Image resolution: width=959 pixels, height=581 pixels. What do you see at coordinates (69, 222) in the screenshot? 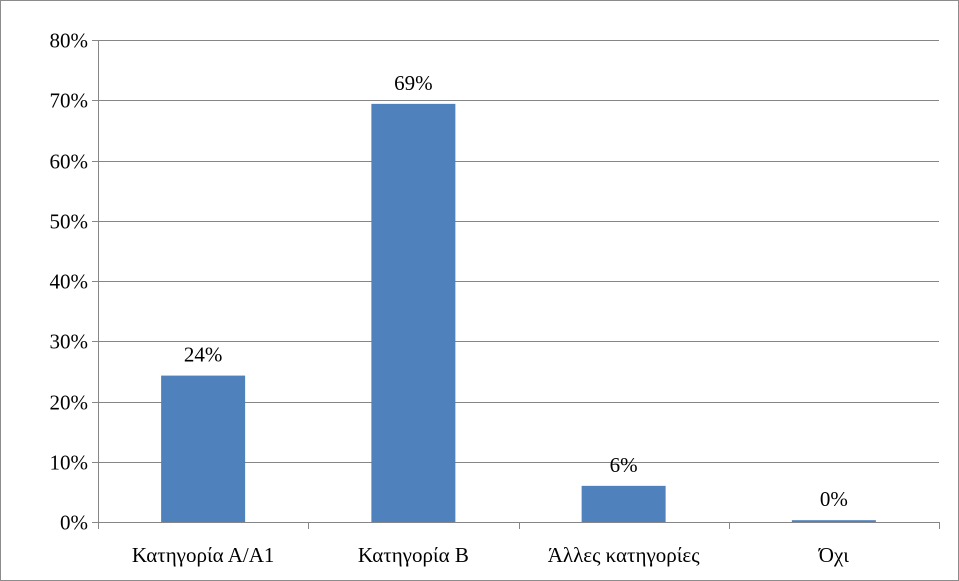
I see `y-tick-label: 50%` at bounding box center [69, 222].